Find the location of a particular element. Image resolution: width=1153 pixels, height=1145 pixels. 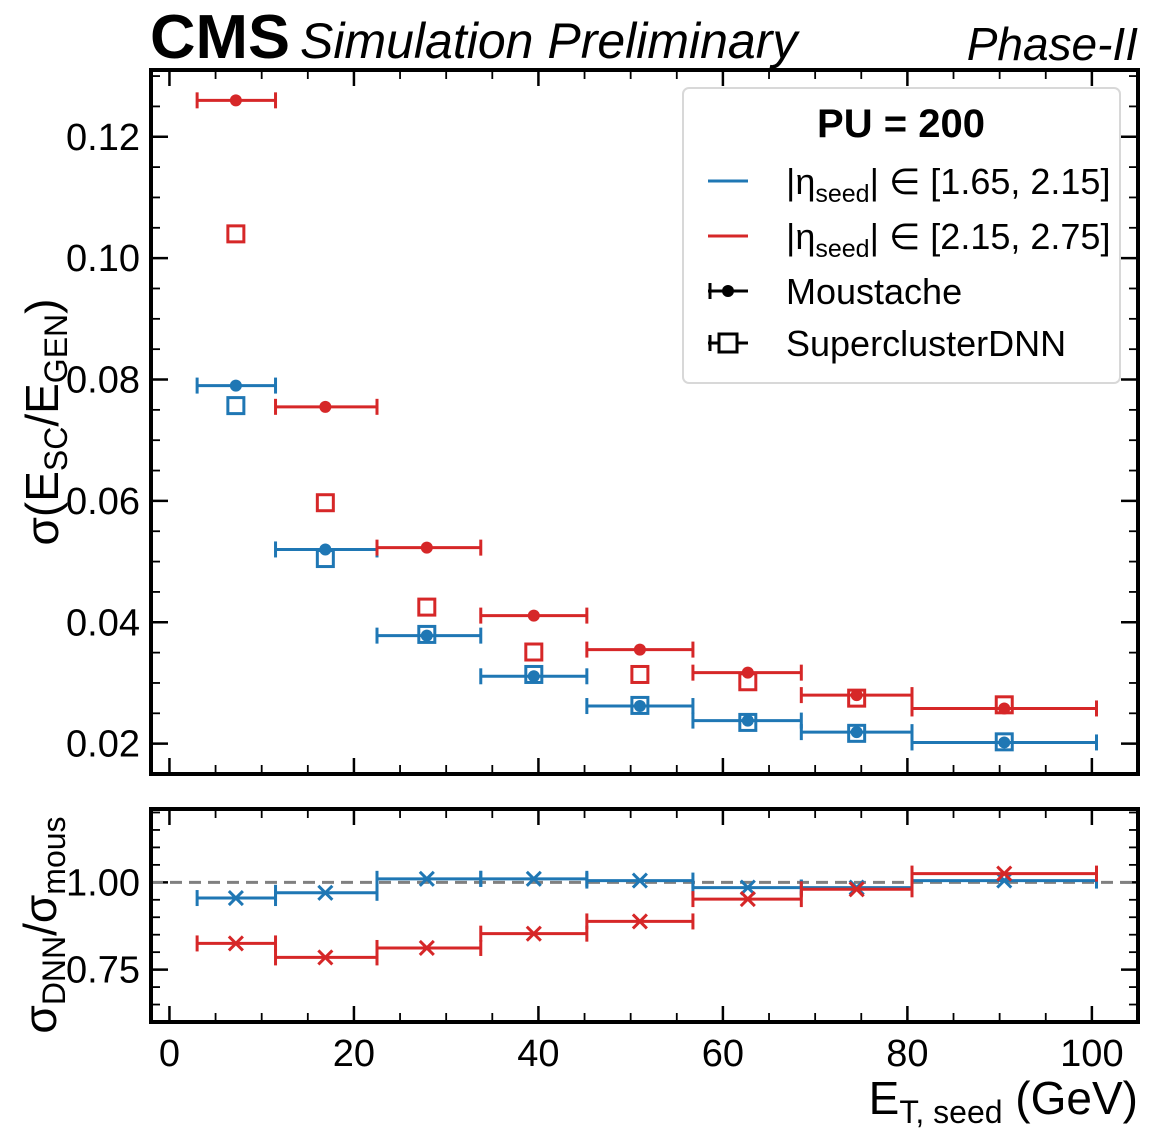

x-tick-label: 0 is located at coordinates (169, 1054).